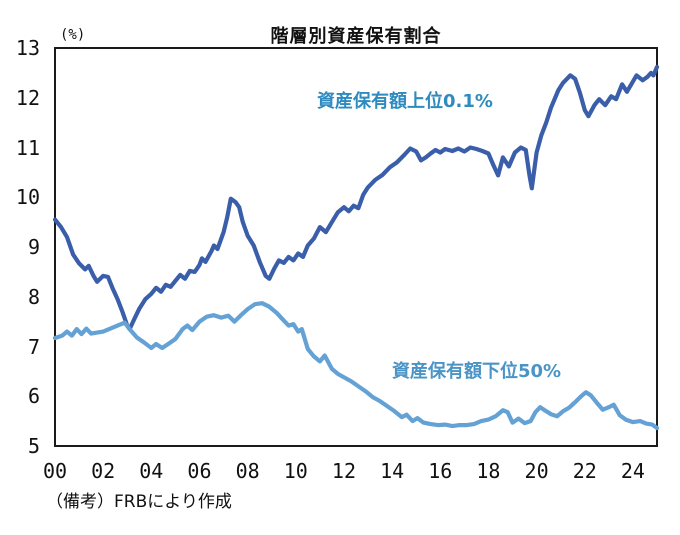 Image resolution: width=680 pixels, height=535 pixels. Describe the element at coordinates (295, 471) in the screenshot. I see `x-tick-label: 10` at that location.